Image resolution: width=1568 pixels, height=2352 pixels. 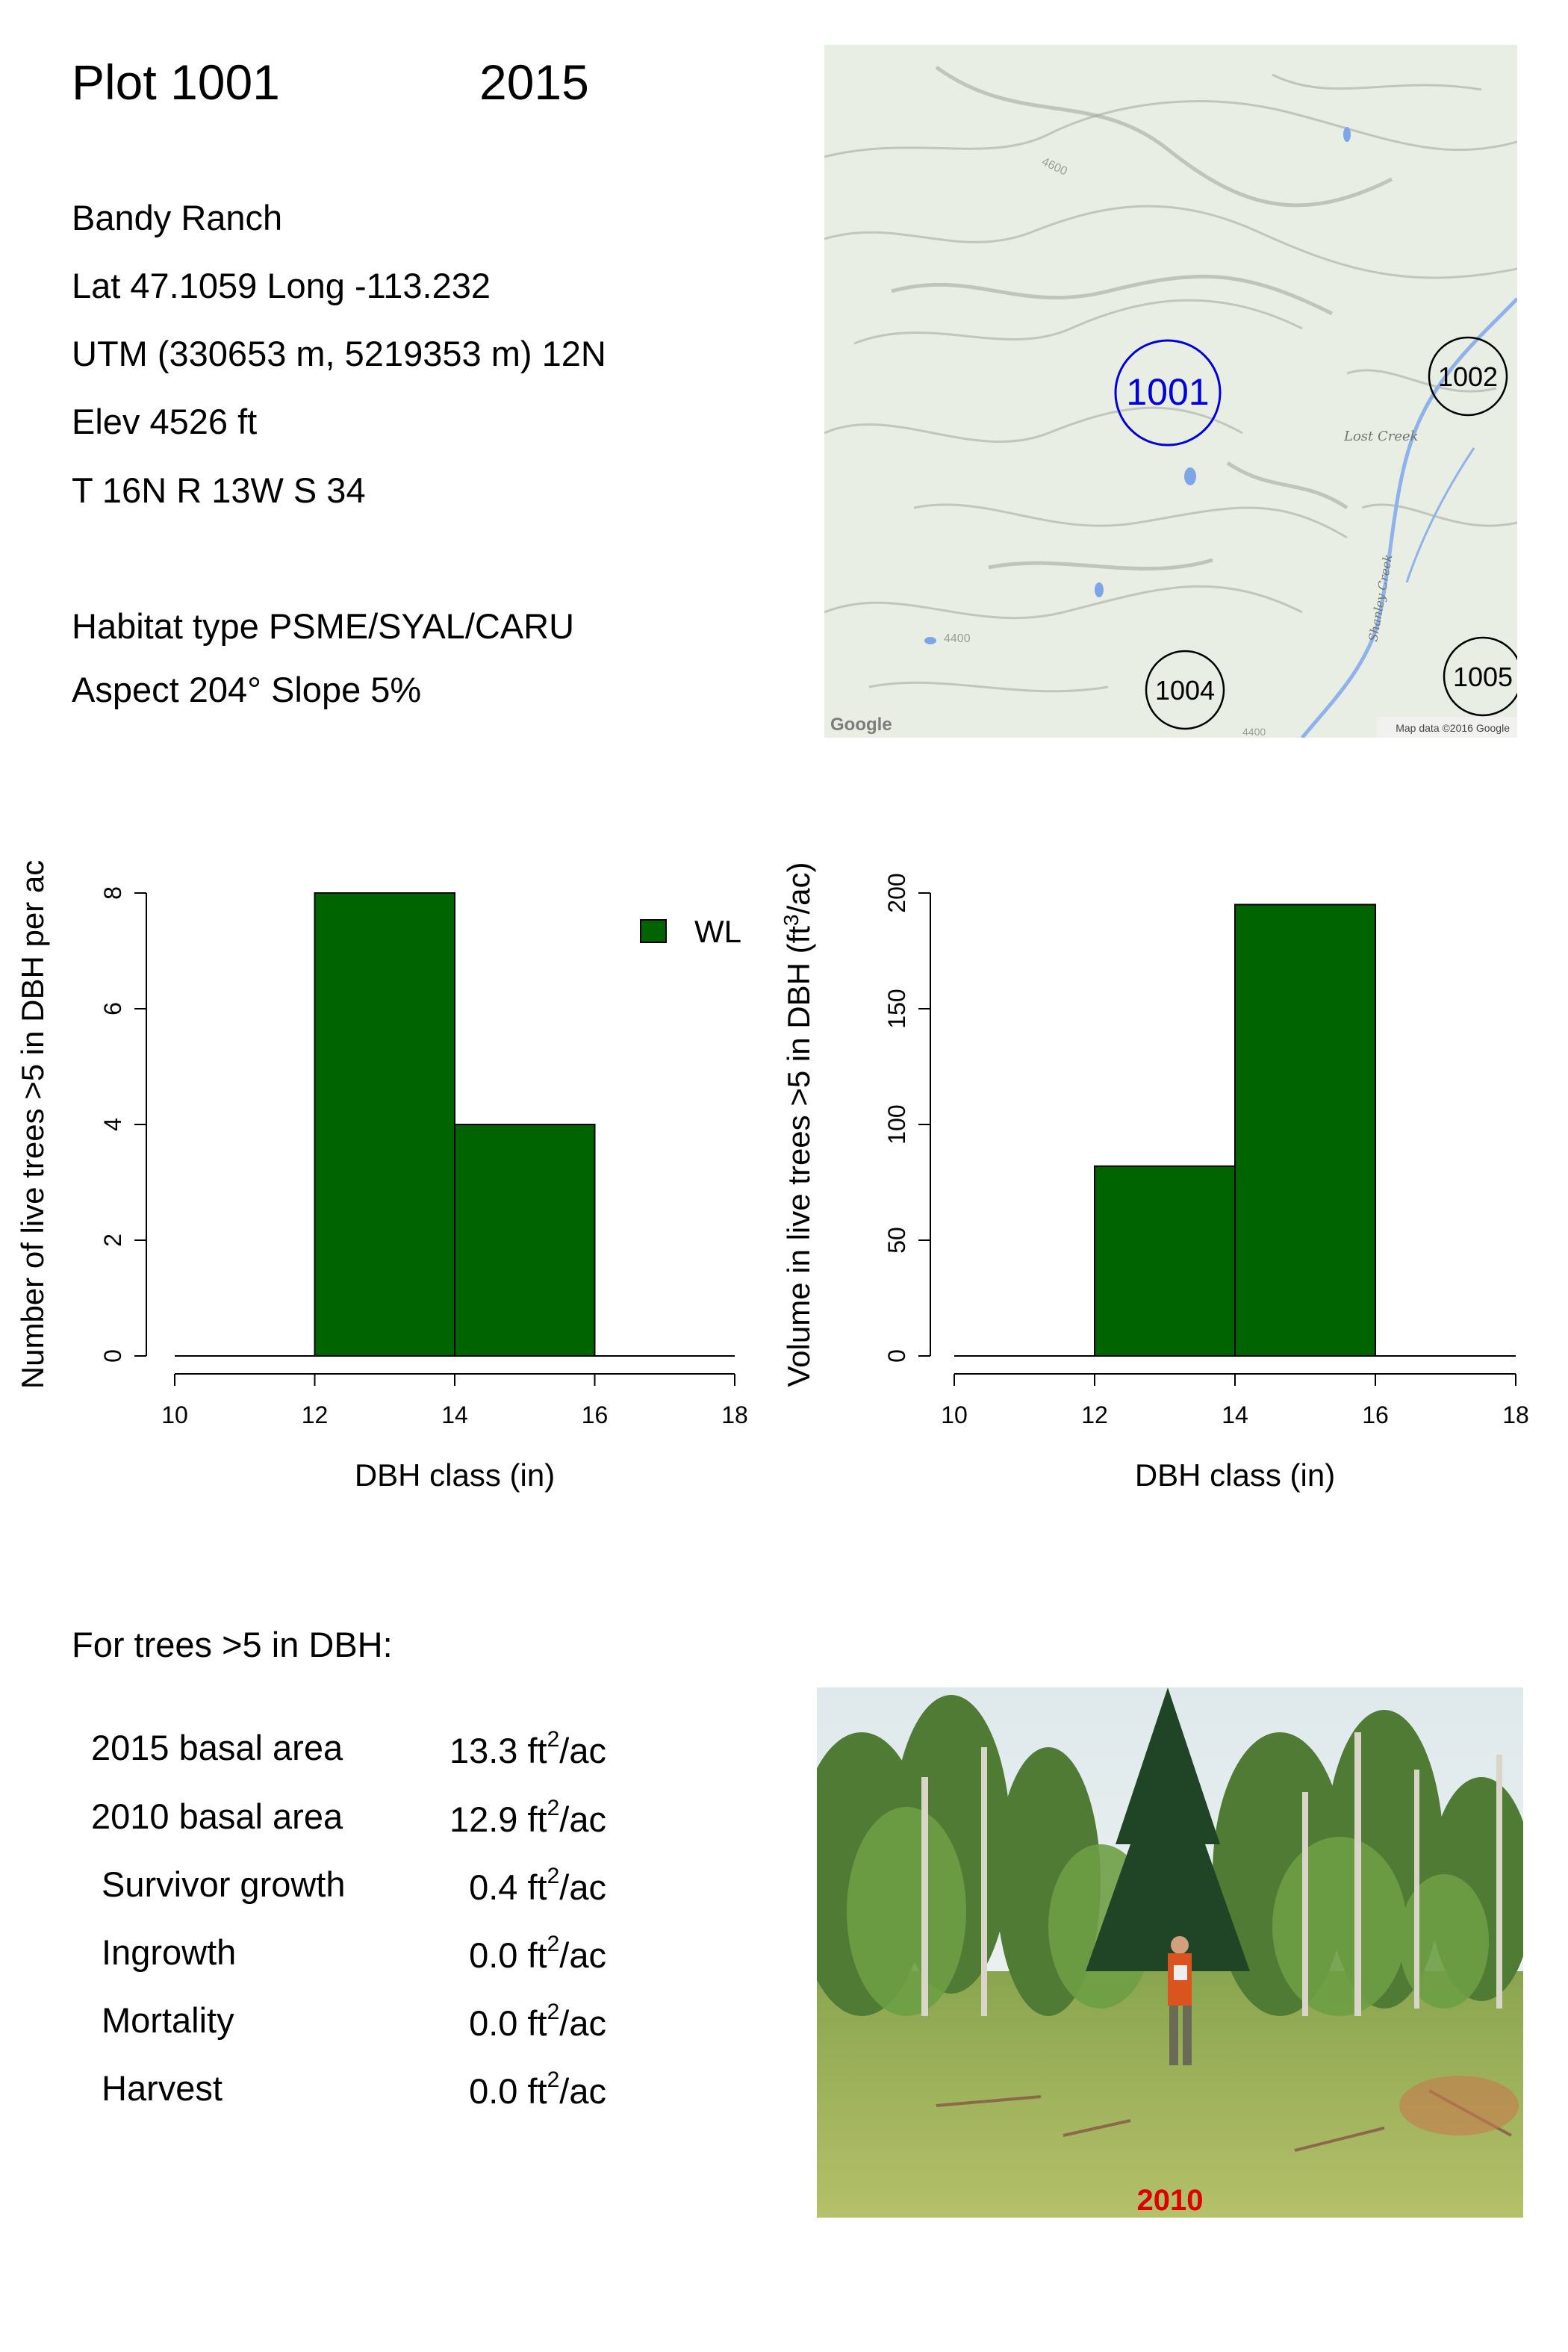 What do you see at coordinates (112, 1240) in the screenshot?
I see `y-tick-label: 2` at bounding box center [112, 1240].